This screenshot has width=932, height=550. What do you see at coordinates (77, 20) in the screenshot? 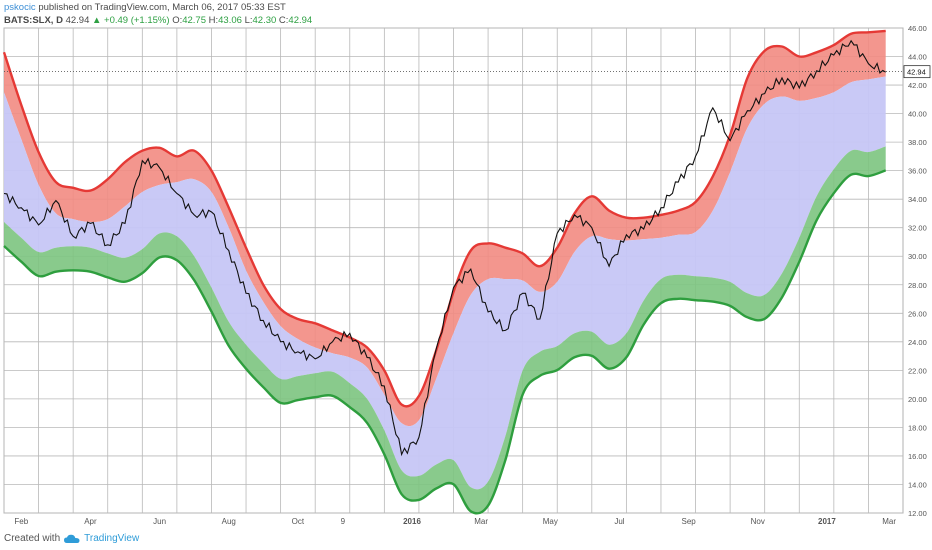
I see `last-value: 42.94` at bounding box center [77, 20].